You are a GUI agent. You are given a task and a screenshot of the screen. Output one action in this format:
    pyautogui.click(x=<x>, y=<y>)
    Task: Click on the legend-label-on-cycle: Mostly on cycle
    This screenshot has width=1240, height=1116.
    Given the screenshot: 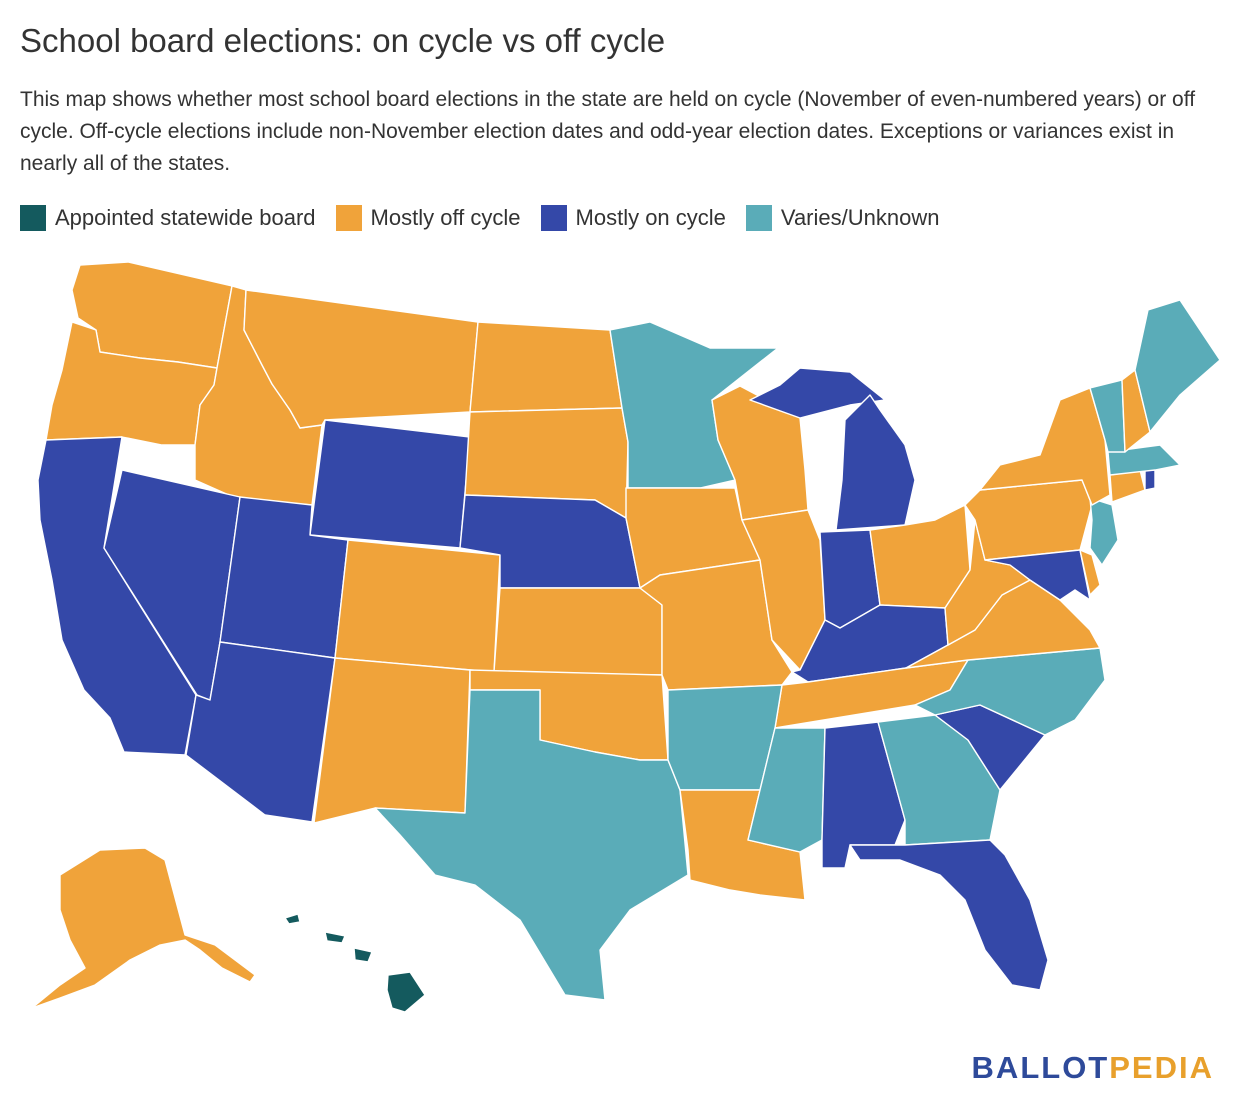 What is the action you would take?
    pyautogui.click(x=650, y=217)
    